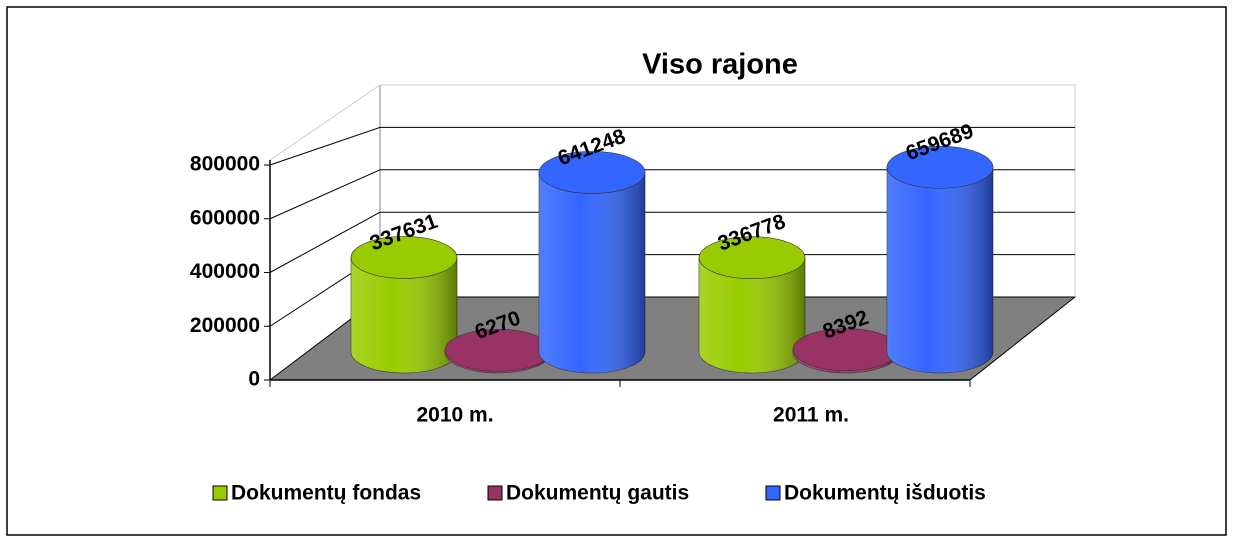 This screenshot has height=540, width=1233. What do you see at coordinates (225, 271) in the screenshot?
I see `y-tick-label: 400000` at bounding box center [225, 271].